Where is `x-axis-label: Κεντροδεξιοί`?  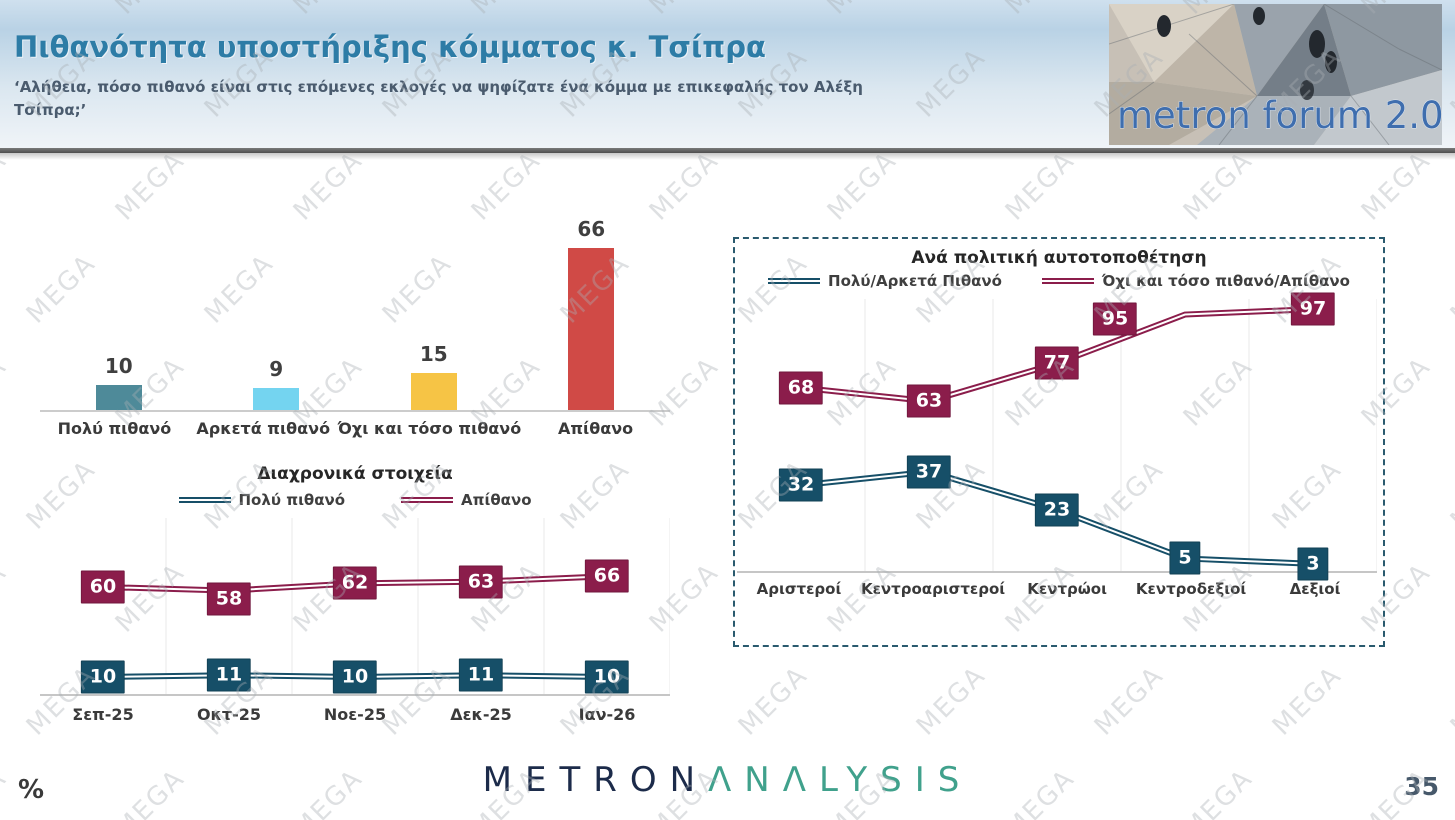
x-axis-label: Κεντροδεξιοί is located at coordinates (1191, 589).